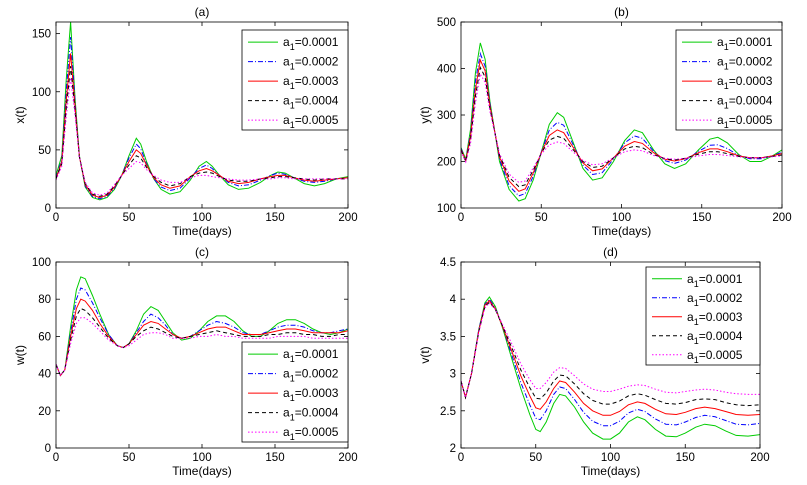 The height and width of the screenshot is (485, 807). What do you see at coordinates (44, 337) in the screenshot?
I see `y-tick-label: 60` at bounding box center [44, 337].